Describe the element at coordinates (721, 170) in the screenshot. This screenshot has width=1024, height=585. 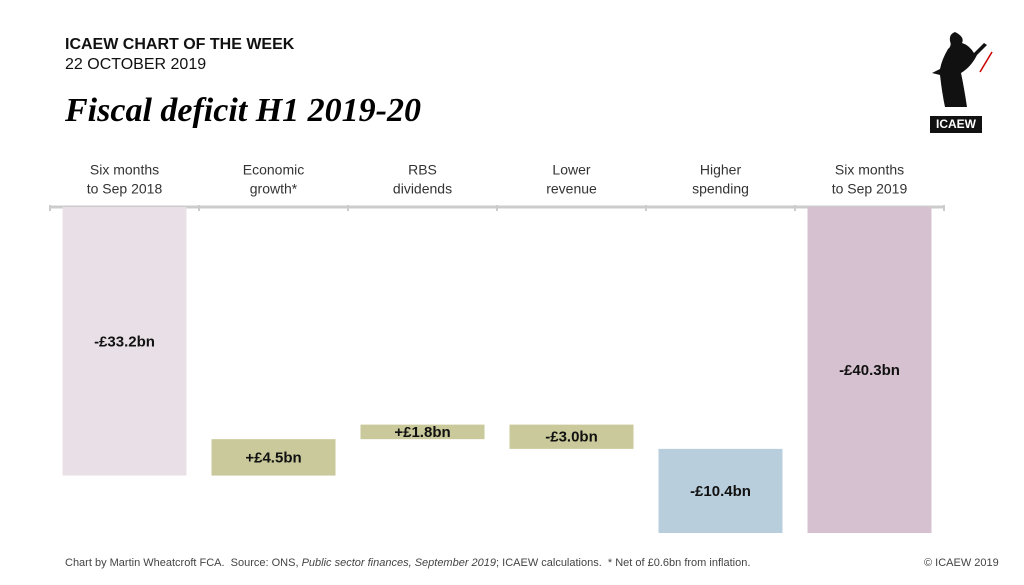
I see `category-label: Higher` at that location.